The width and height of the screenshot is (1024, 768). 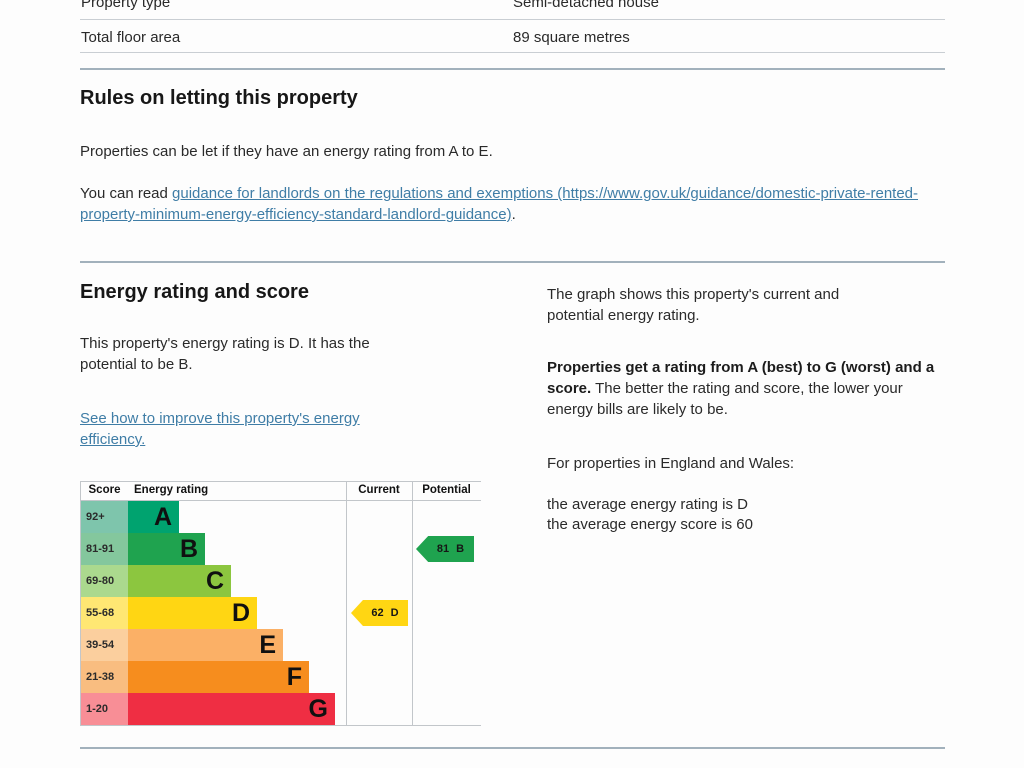 What do you see at coordinates (104, 645) in the screenshot?
I see `epc-score-range: 39-54` at bounding box center [104, 645].